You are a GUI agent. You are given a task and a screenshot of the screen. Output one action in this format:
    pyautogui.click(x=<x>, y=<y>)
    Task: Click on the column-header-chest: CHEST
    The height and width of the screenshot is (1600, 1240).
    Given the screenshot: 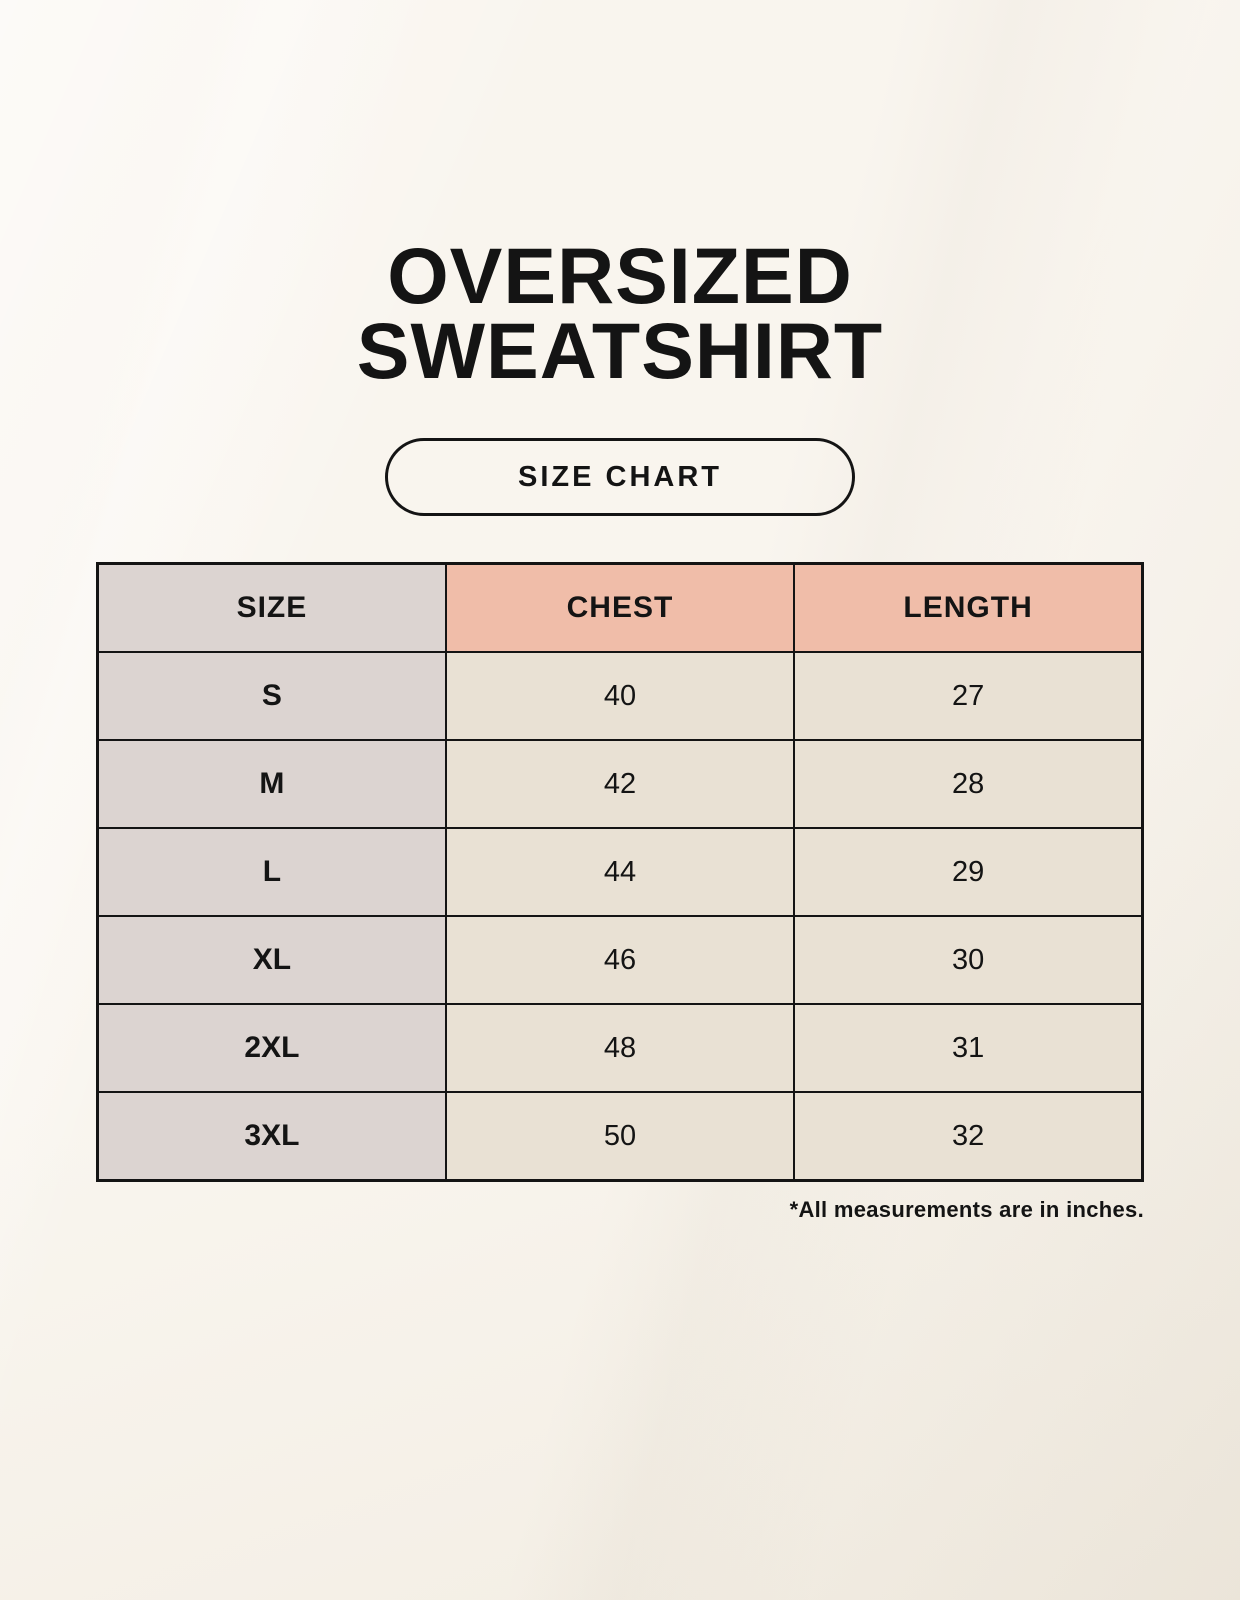 What is the action you would take?
    pyautogui.click(x=620, y=608)
    